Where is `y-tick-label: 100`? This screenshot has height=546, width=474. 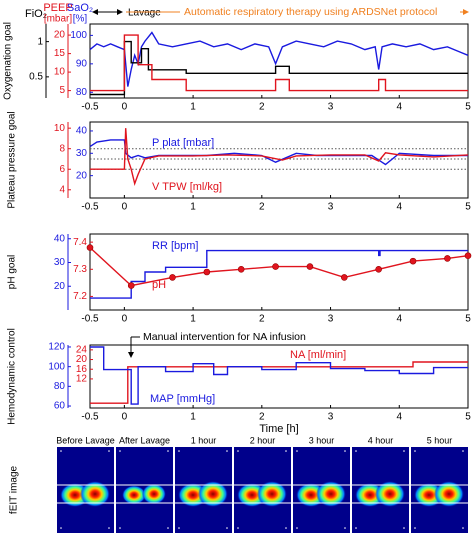 y-tick-label: 100 is located at coordinates (56, 366).